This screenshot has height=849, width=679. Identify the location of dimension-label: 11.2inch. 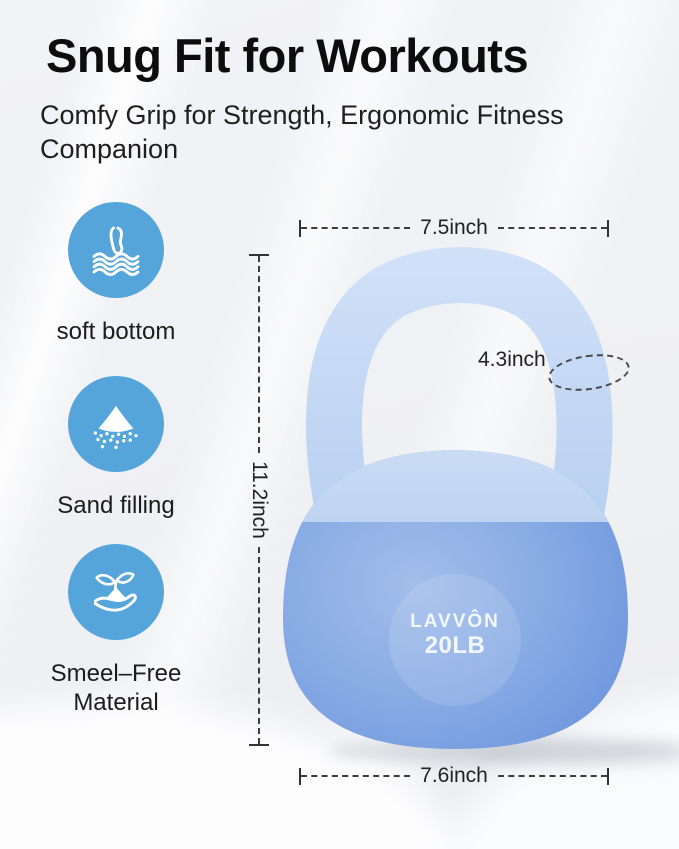
(259, 500).